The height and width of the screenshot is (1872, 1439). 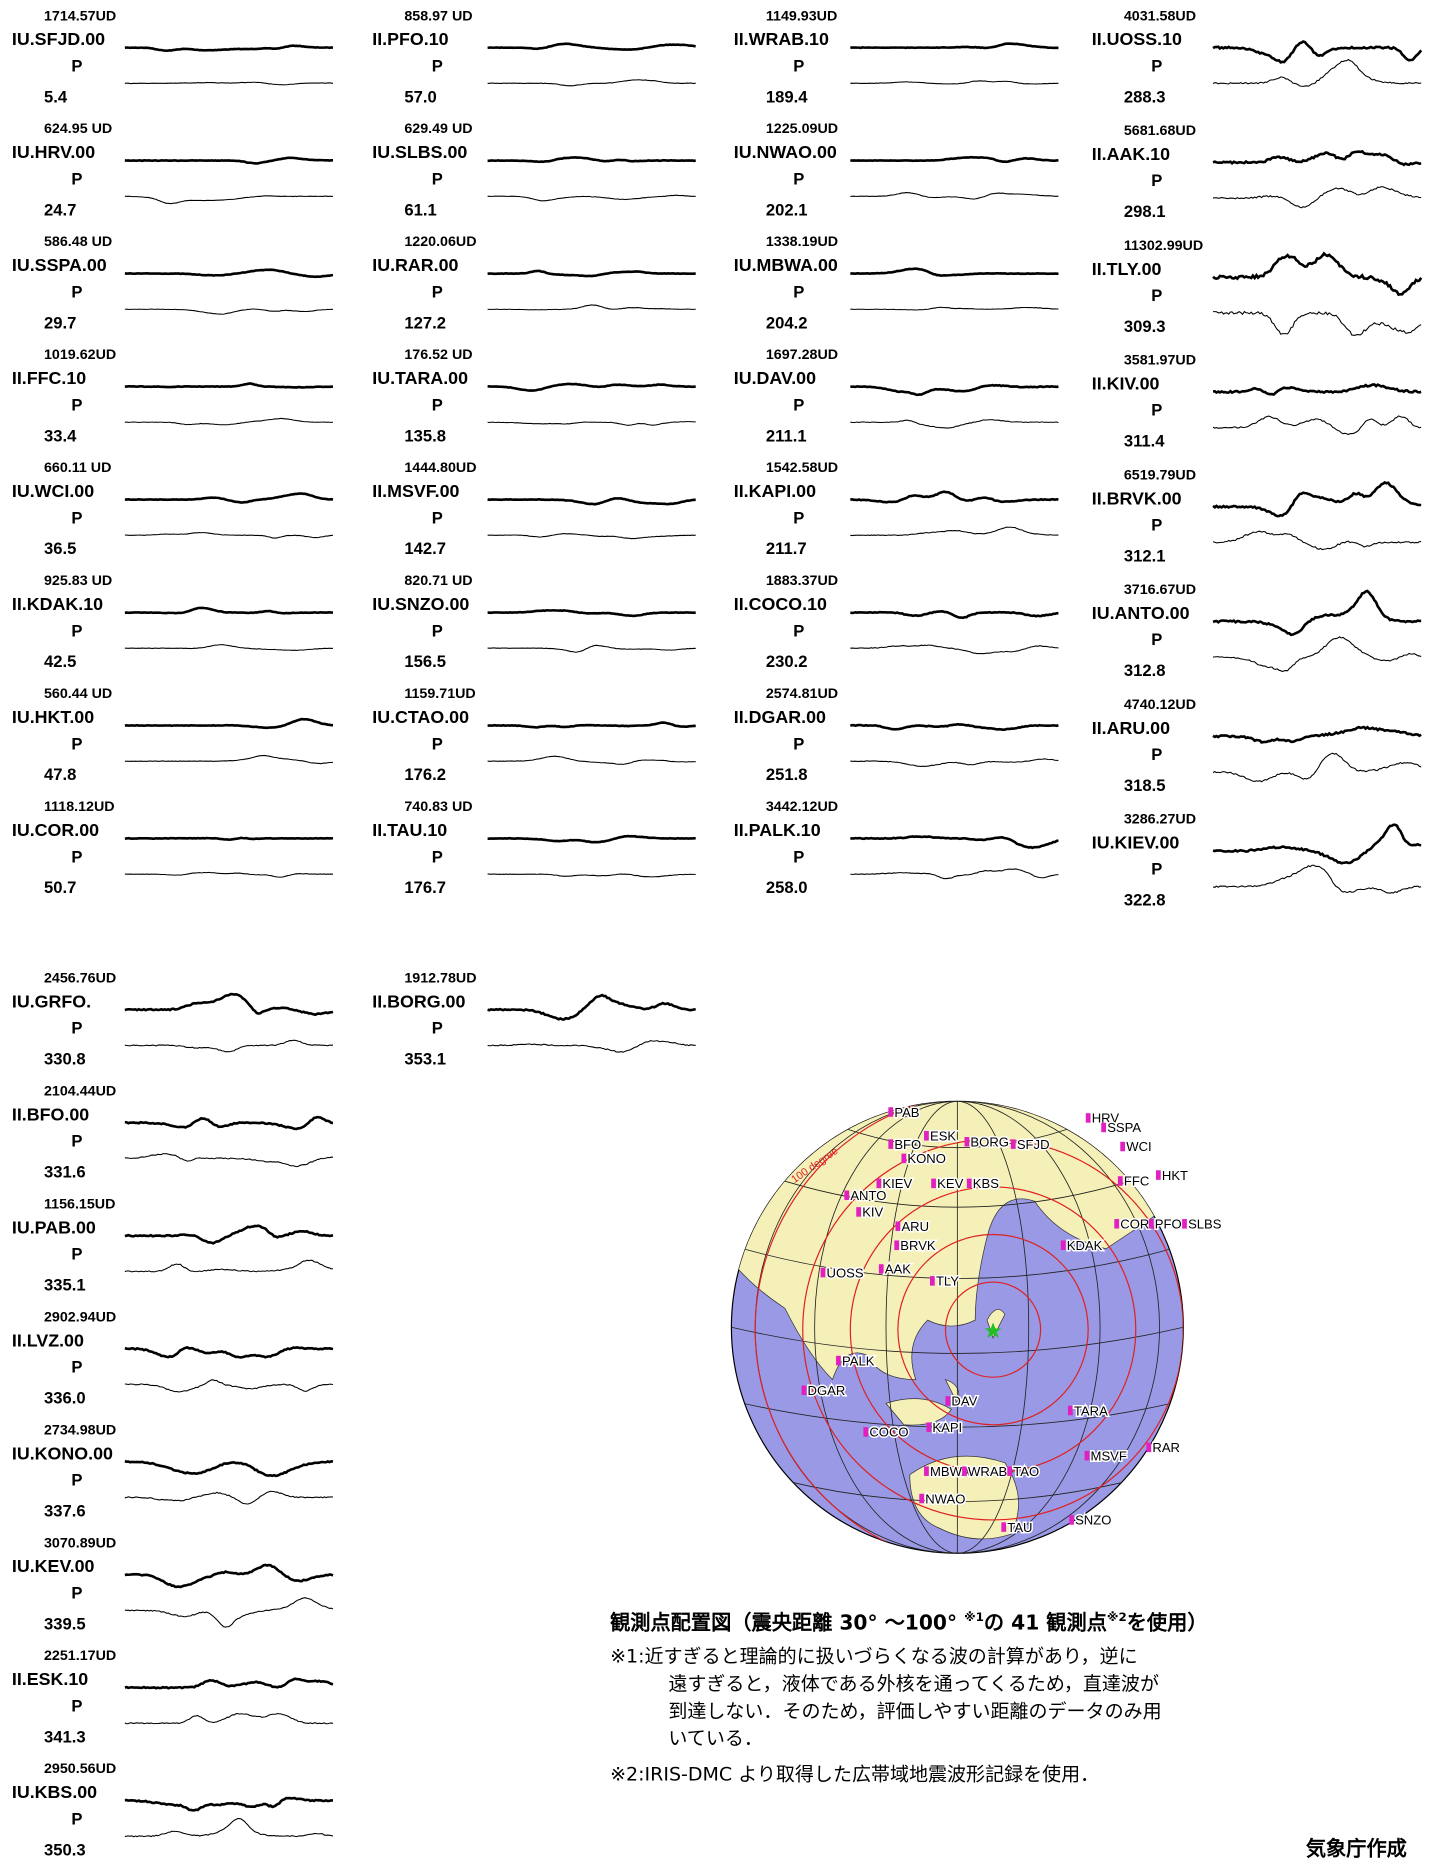 What do you see at coordinates (786, 548) in the screenshot?
I see `azimuth: 211.7` at bounding box center [786, 548].